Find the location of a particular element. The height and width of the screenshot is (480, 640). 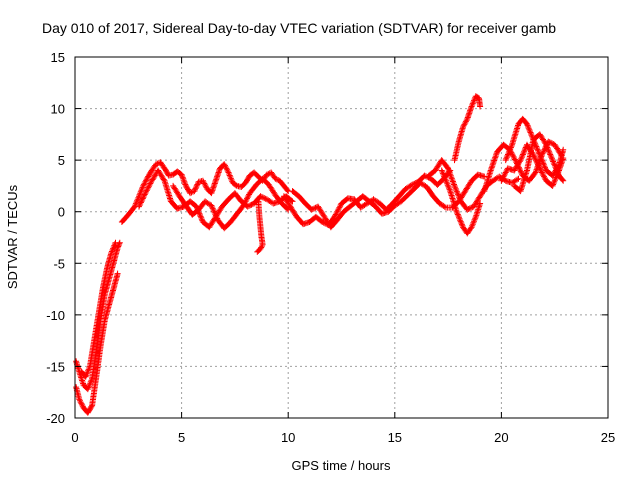

x-axis-label: GPS time / hours is located at coordinates (341, 465).